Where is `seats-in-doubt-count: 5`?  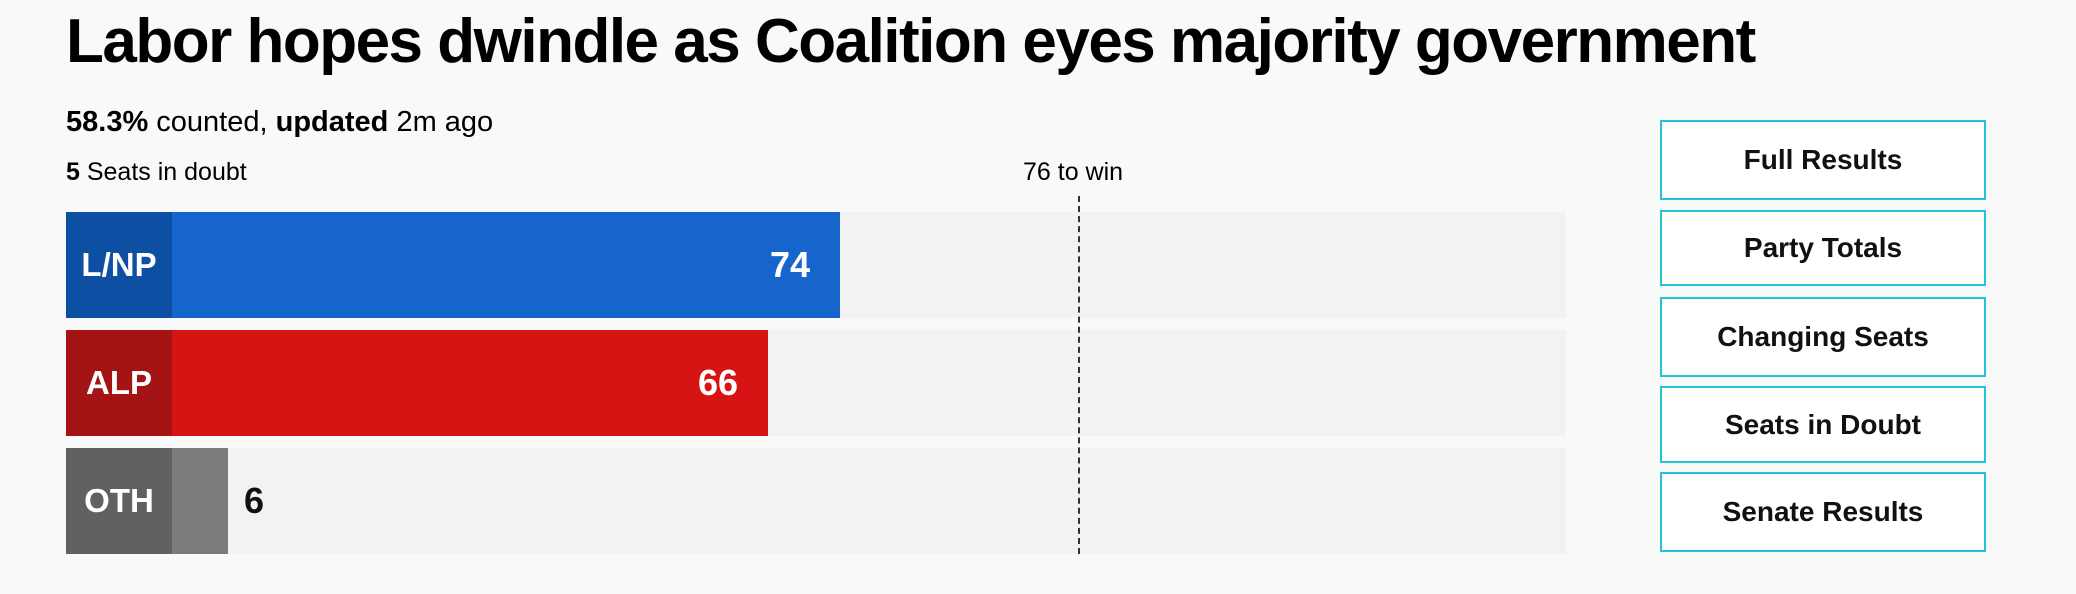
seats-in-doubt-count: 5 is located at coordinates (73, 172).